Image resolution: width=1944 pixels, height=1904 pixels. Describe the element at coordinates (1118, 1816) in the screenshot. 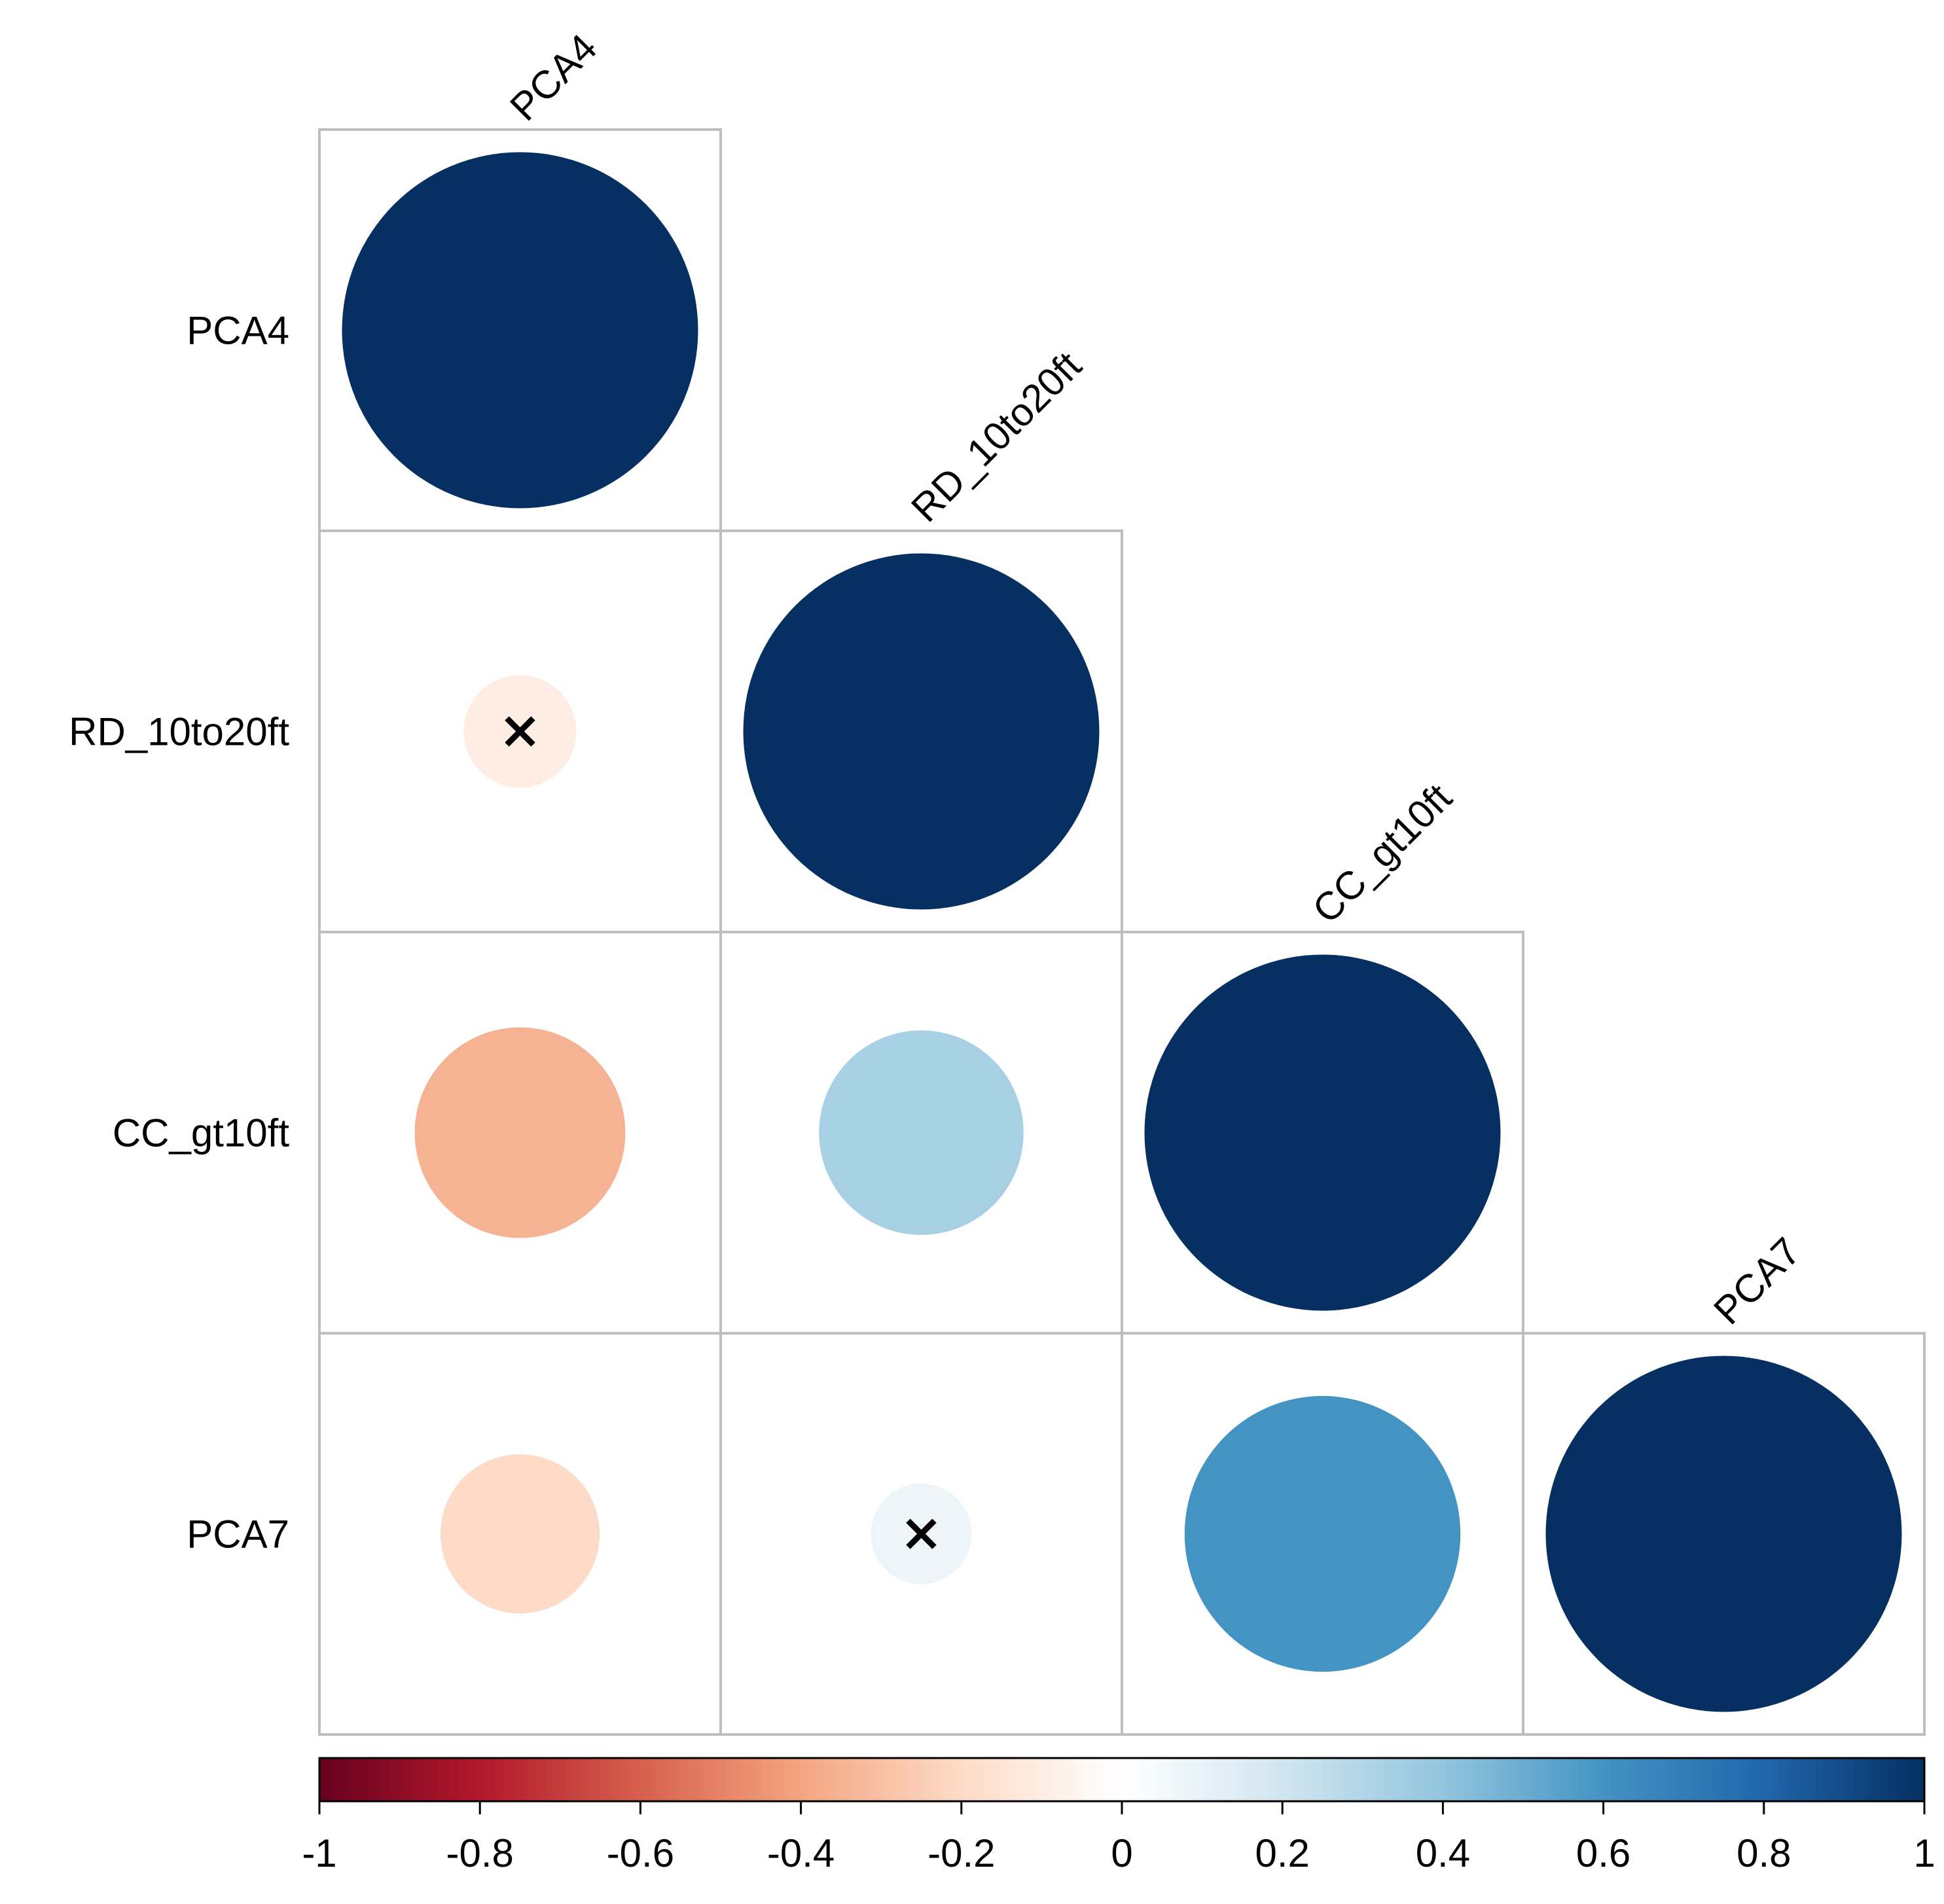

I see `color-legend: -1 -0.8 -0.6 -0.4 -0.2 0 0.2 0.4 0.6 0.8 1` at that location.